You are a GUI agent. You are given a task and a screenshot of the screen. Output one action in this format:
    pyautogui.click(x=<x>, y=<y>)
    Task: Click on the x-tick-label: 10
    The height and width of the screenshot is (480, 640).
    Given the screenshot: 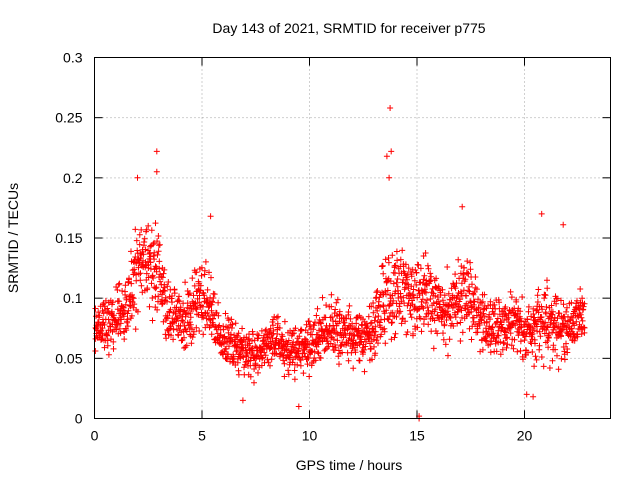 What is the action you would take?
    pyautogui.click(x=310, y=436)
    